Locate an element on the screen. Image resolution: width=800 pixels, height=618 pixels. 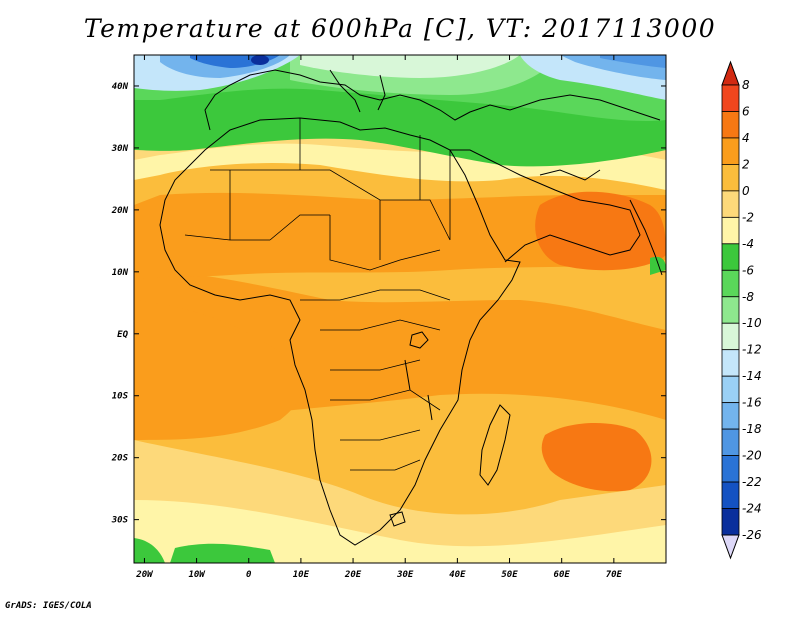
y-tick-label: 20S is located at coordinates (120, 459).